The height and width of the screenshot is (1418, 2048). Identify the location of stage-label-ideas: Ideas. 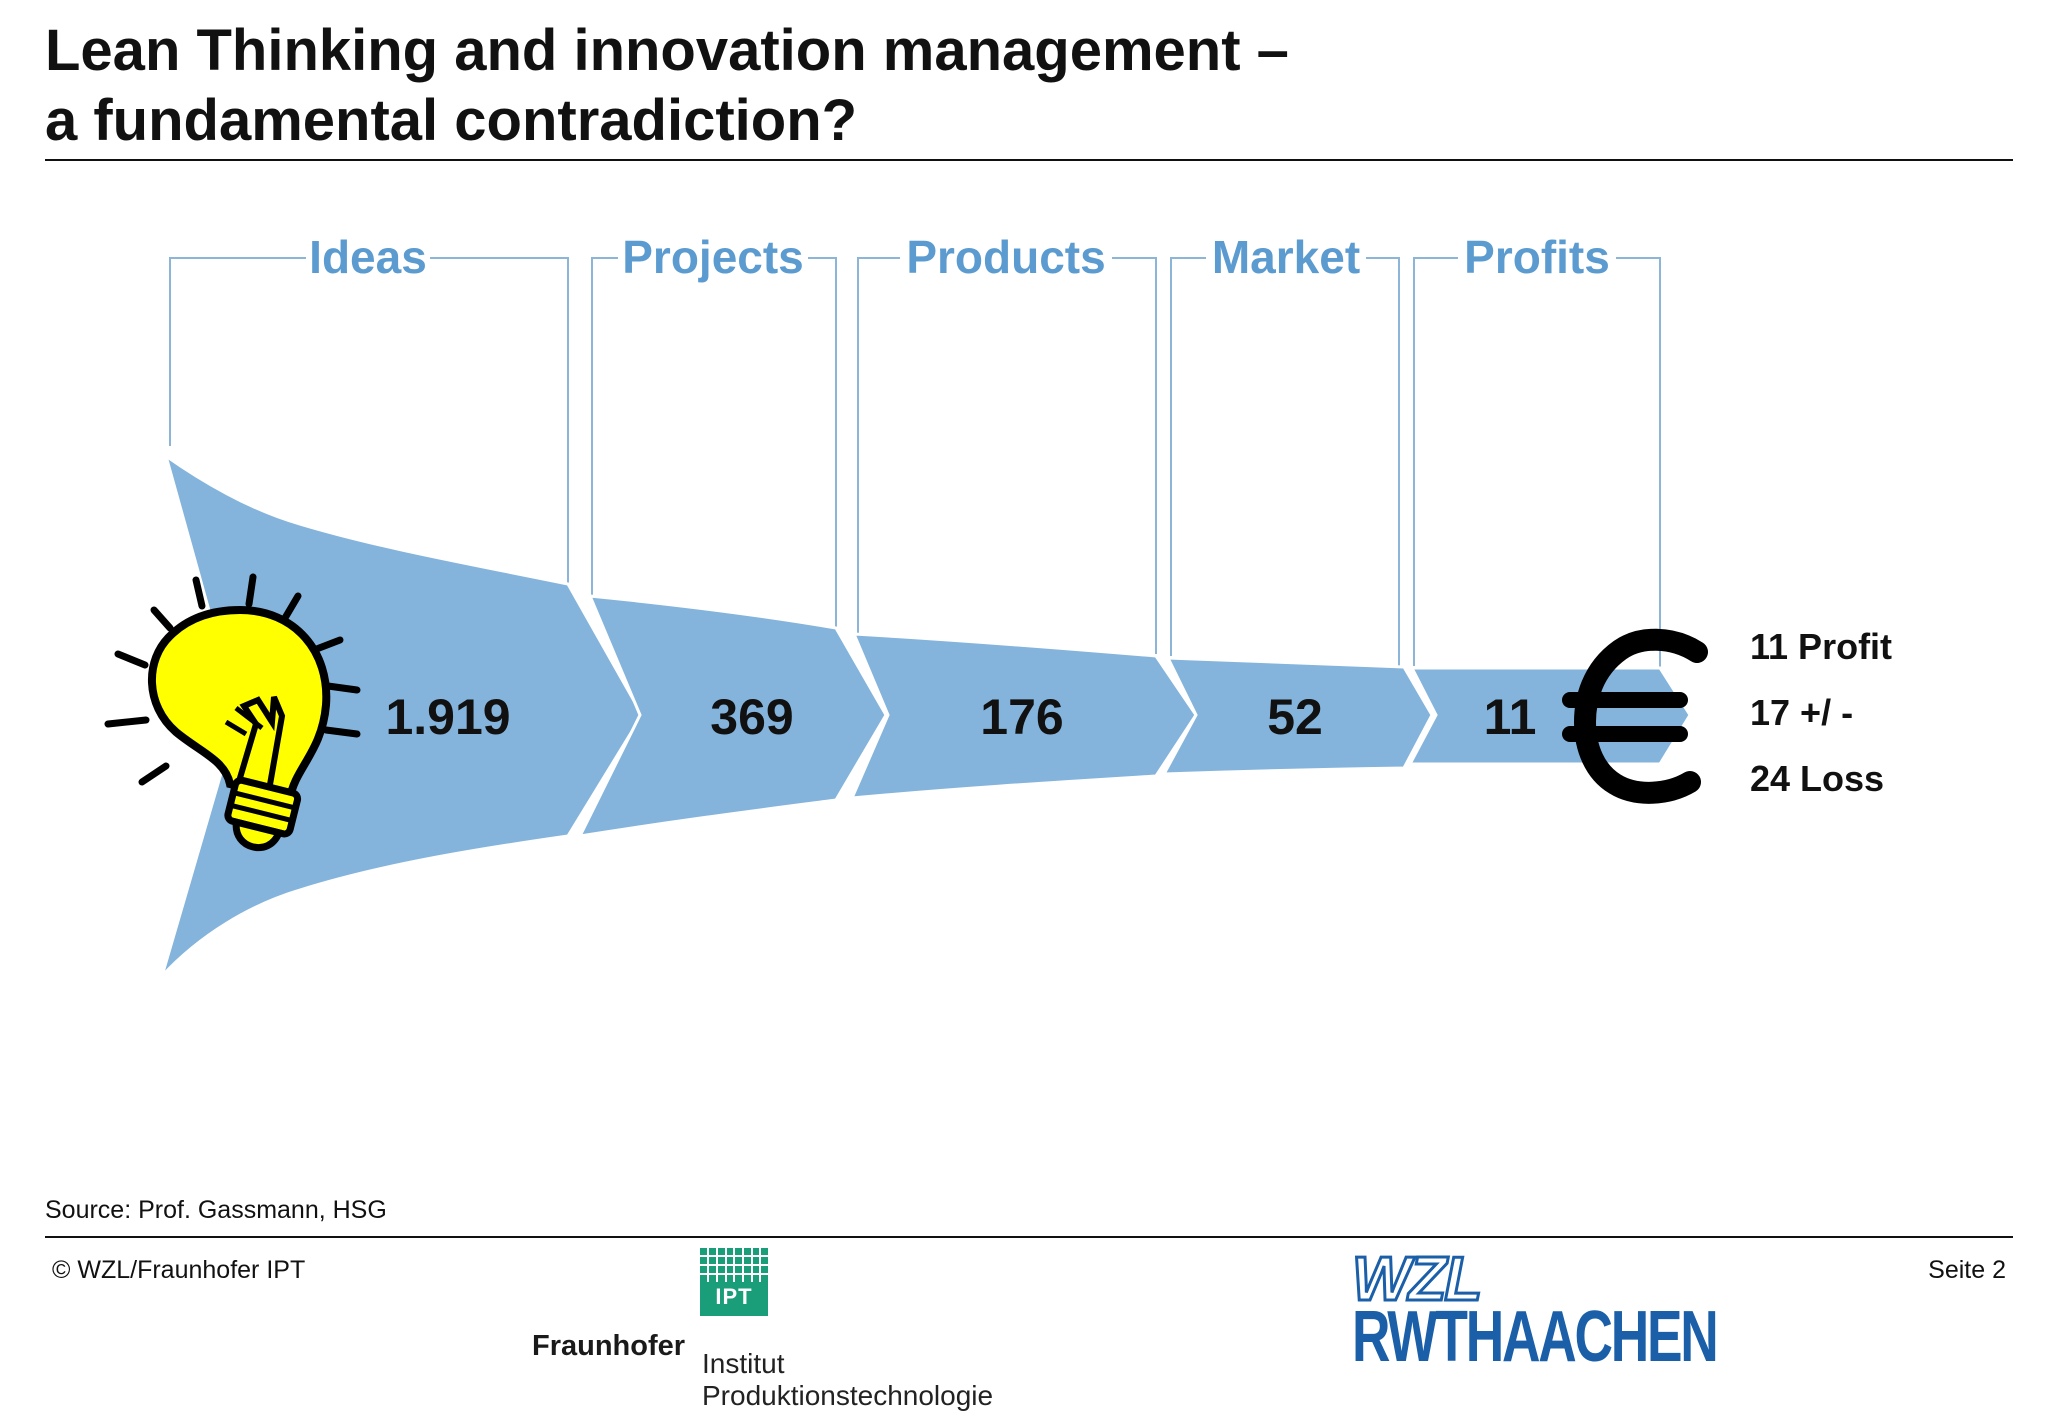
(368, 257).